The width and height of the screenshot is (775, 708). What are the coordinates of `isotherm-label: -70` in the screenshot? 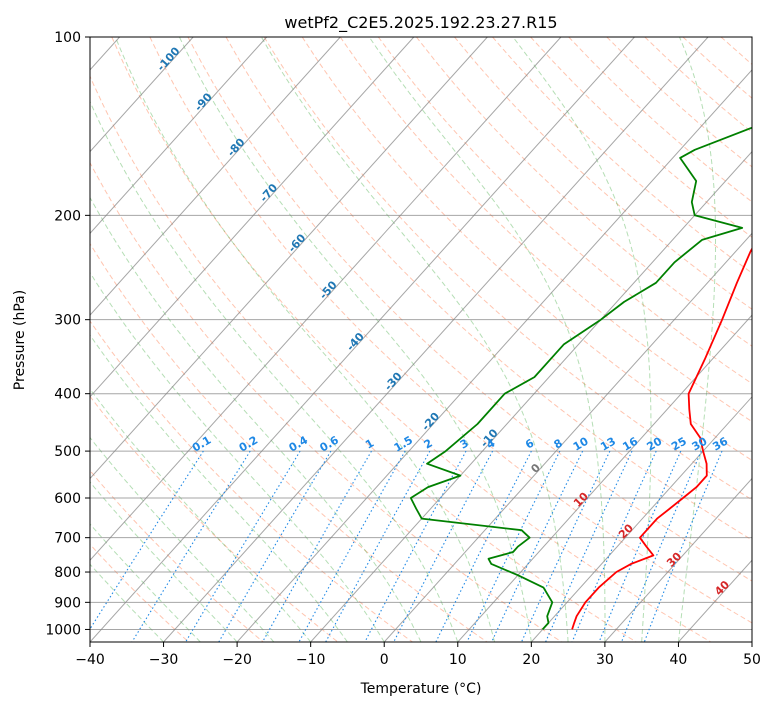 It's located at (268, 193).